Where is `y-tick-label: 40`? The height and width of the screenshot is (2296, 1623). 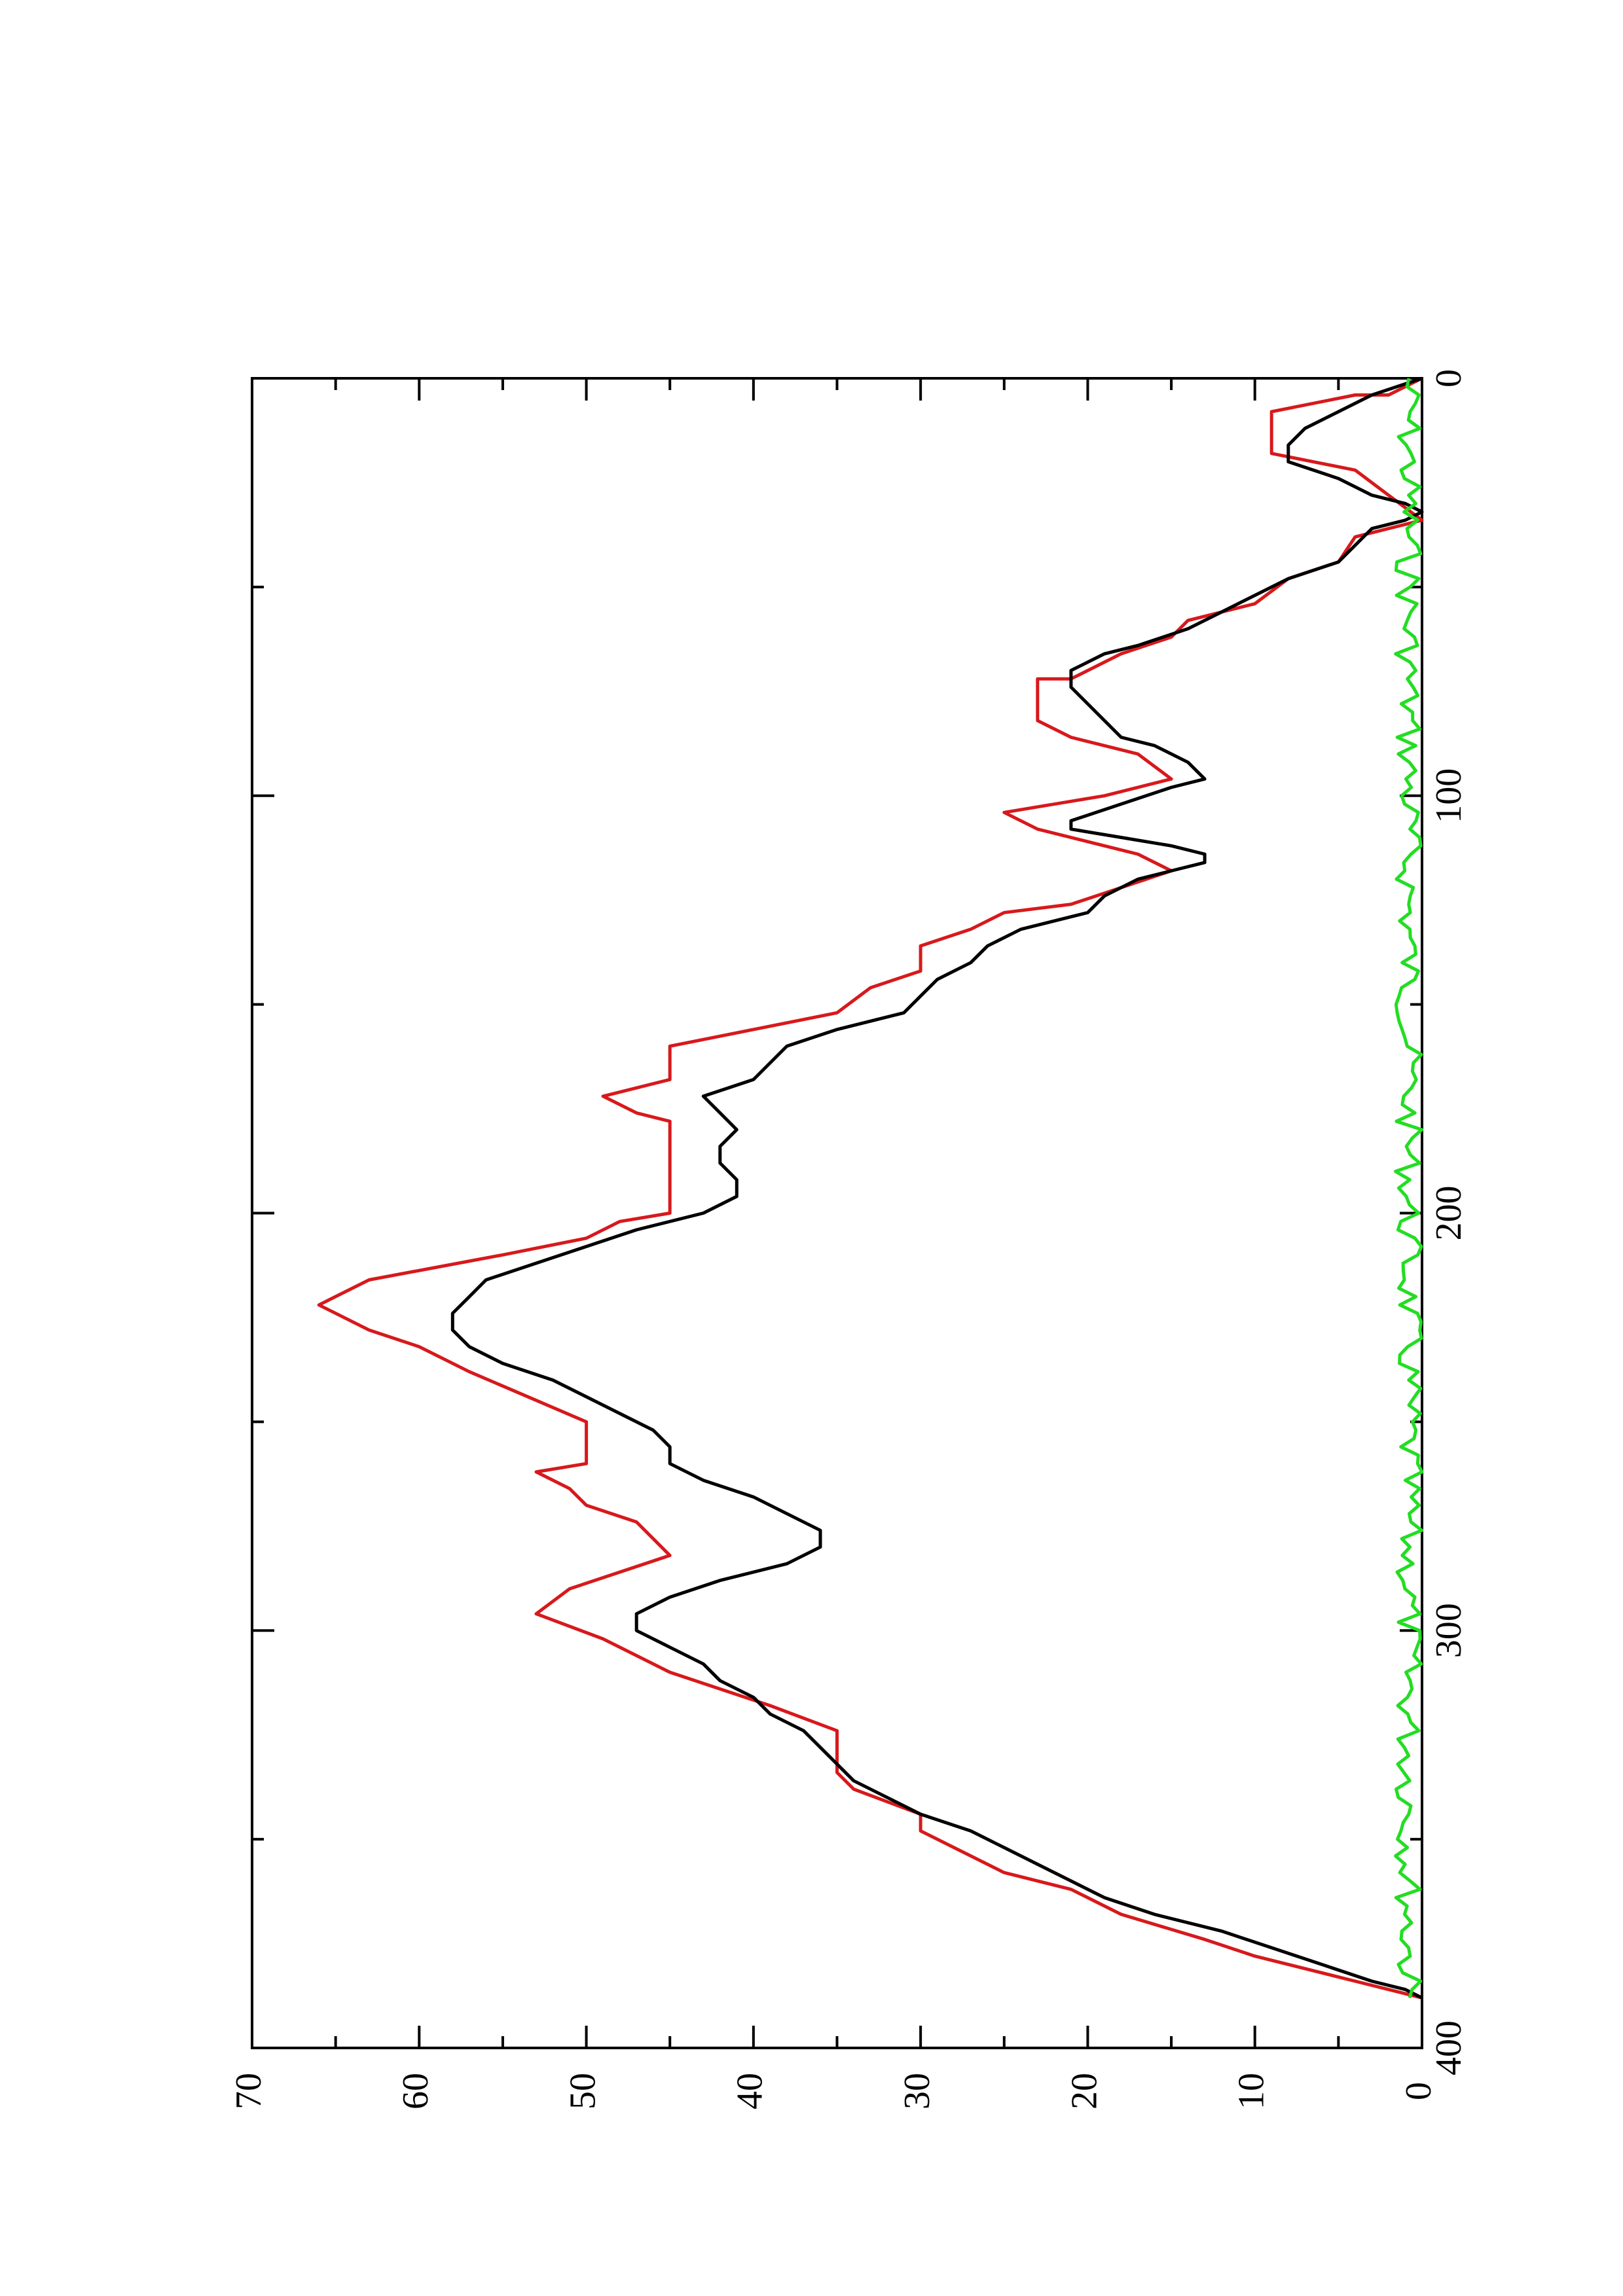 y-tick-label: 40 is located at coordinates (750, 2091).